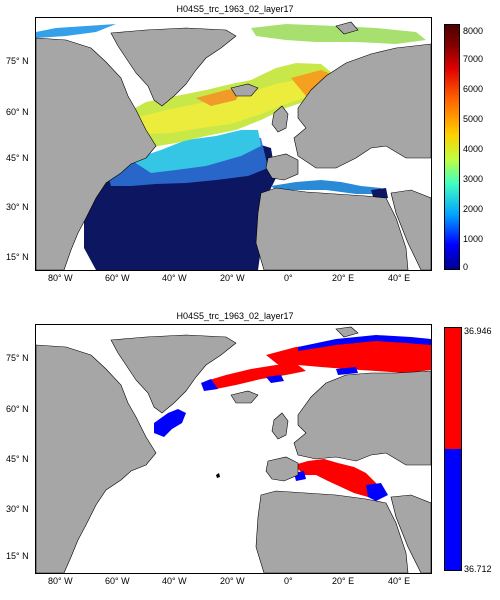 The width and height of the screenshot is (500, 600). I want to click on map1-lon-label: 80° W, so click(60, 278).